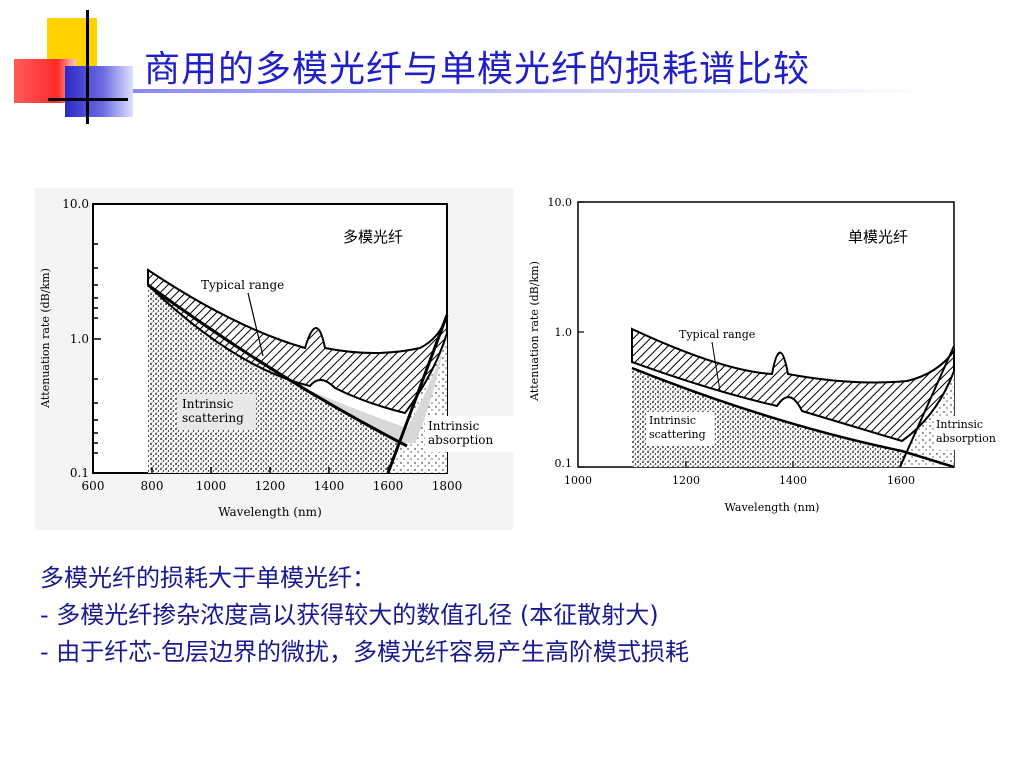 The width and height of the screenshot is (1024, 768). Describe the element at coordinates (447, 486) in the screenshot. I see `xtick-label: 1800` at that location.